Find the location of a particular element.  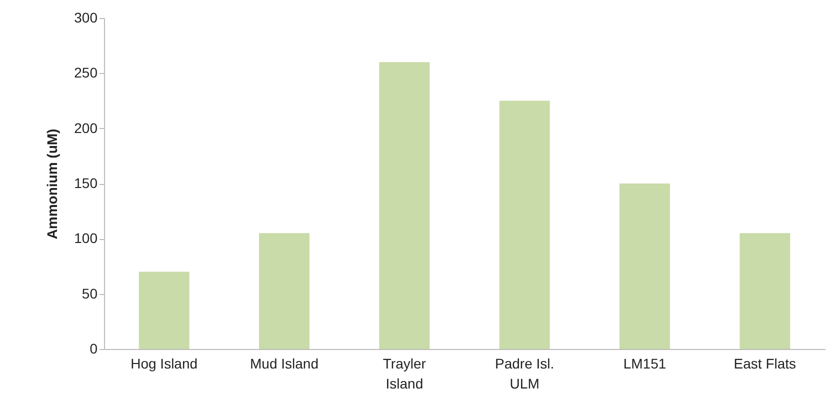

x-tick-label: Padre Isl. ULM is located at coordinates (524, 374).